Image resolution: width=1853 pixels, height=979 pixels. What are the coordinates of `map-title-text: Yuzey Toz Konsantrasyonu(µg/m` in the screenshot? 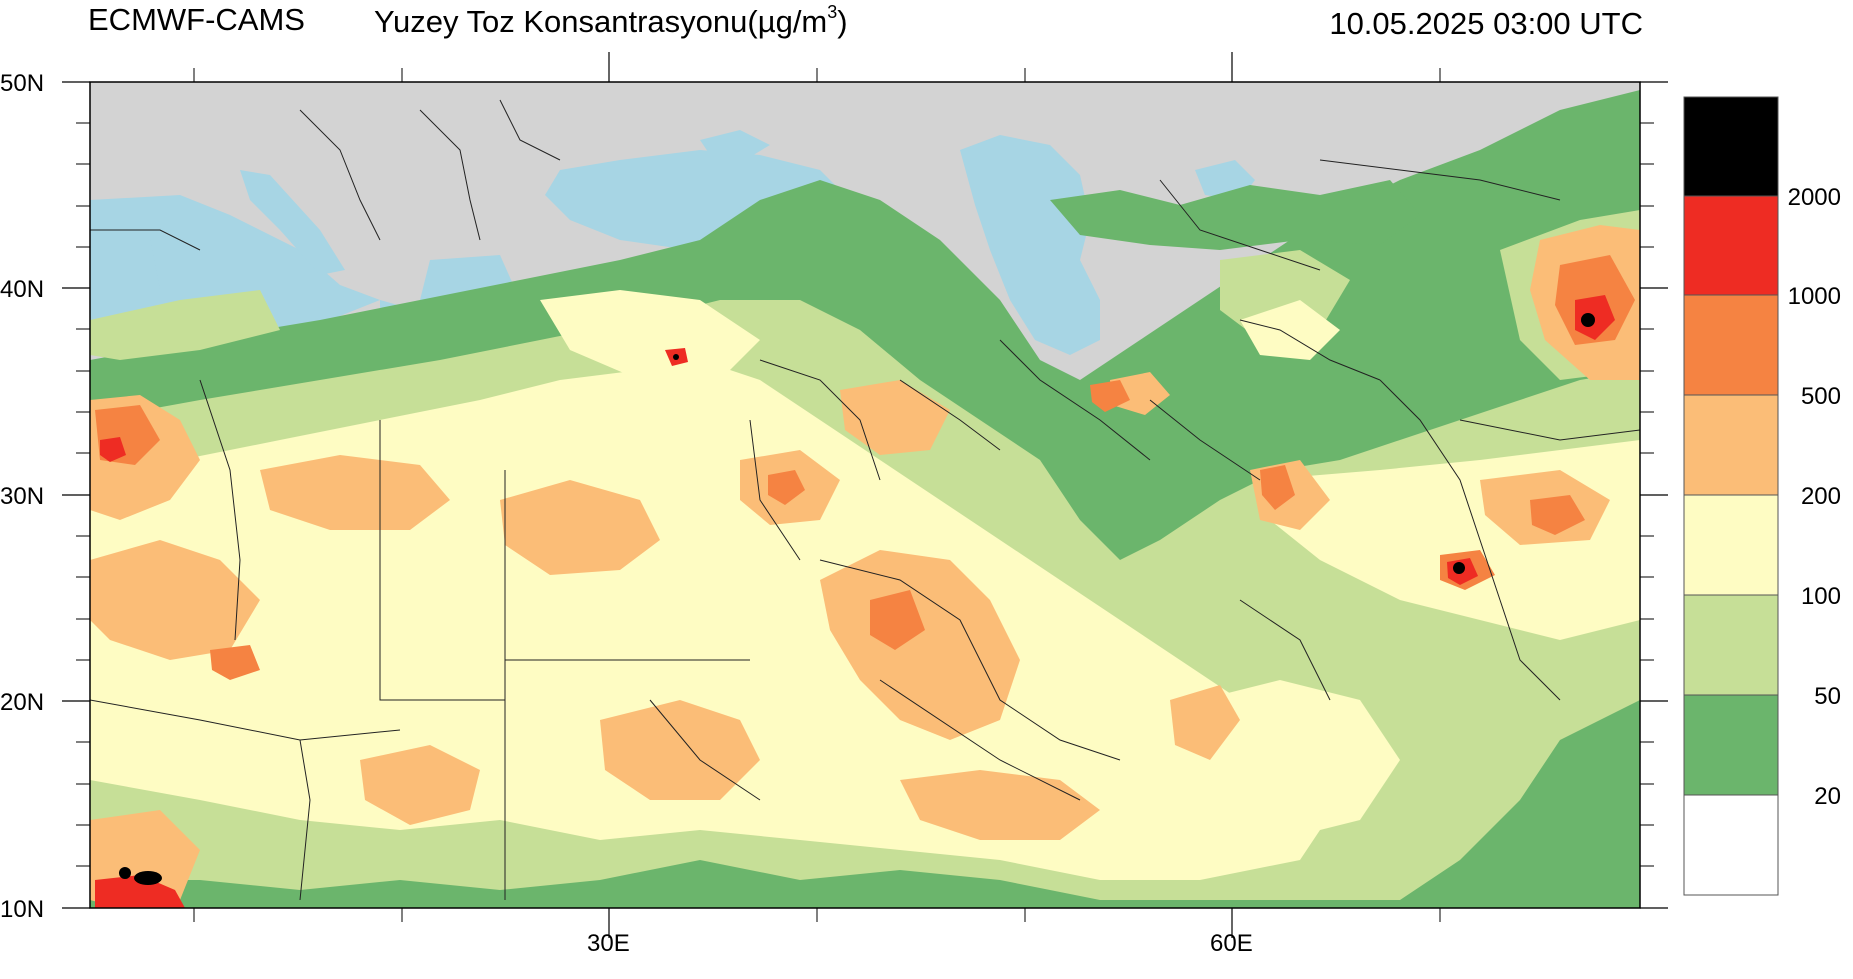 It's located at (601, 21).